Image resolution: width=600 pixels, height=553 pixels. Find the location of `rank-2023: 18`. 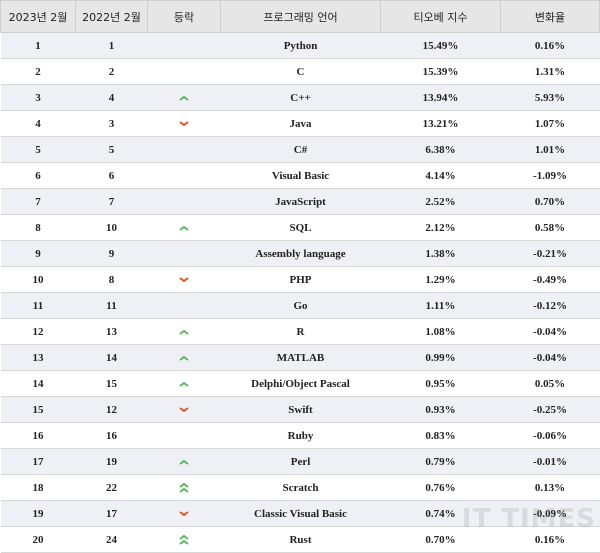

rank-2023: 18 is located at coordinates (38, 487).